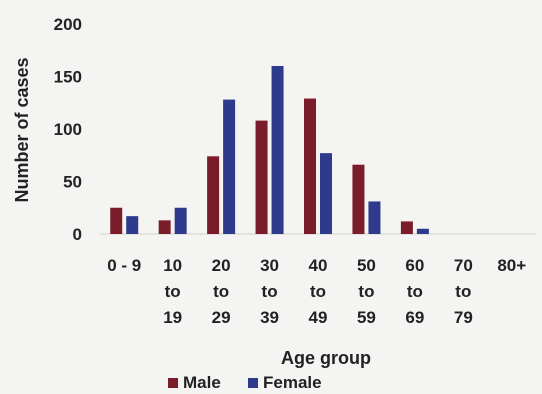  Describe the element at coordinates (124, 265) in the screenshot. I see `x-tick-label: 0 - 9` at that location.